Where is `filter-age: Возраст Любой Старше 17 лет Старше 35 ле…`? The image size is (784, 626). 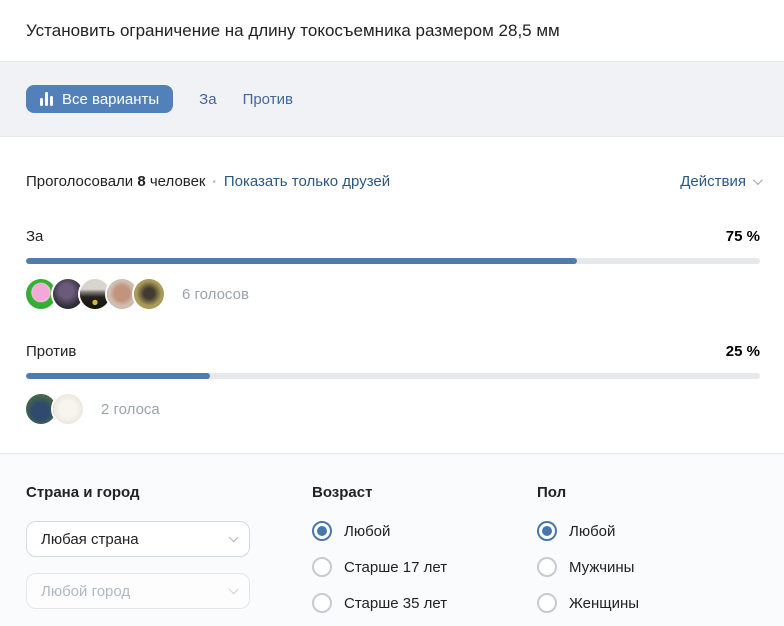
filter-age: Возраст Любой Старше 17 лет Старше 35 ле… is located at coordinates (424, 555).